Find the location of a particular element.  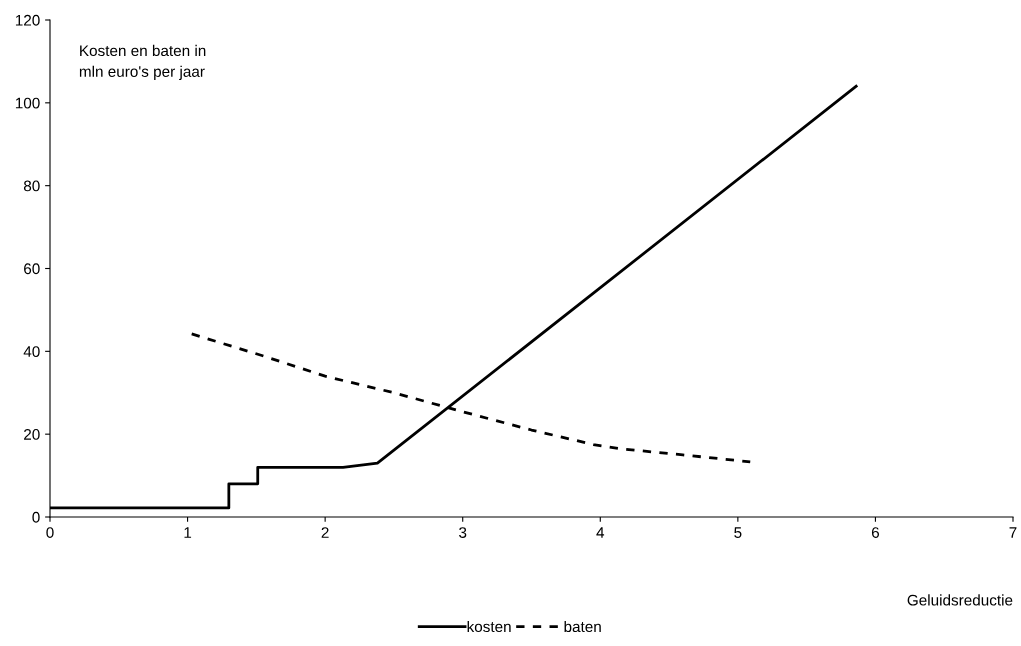

x-tick-label: 4 is located at coordinates (600, 532).